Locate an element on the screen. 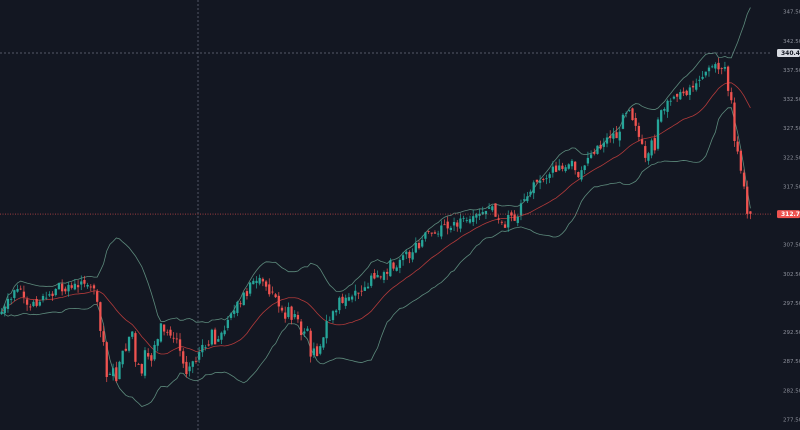 The width and height of the screenshot is (800, 430). y-tick-label: 322.50 is located at coordinates (791, 158).